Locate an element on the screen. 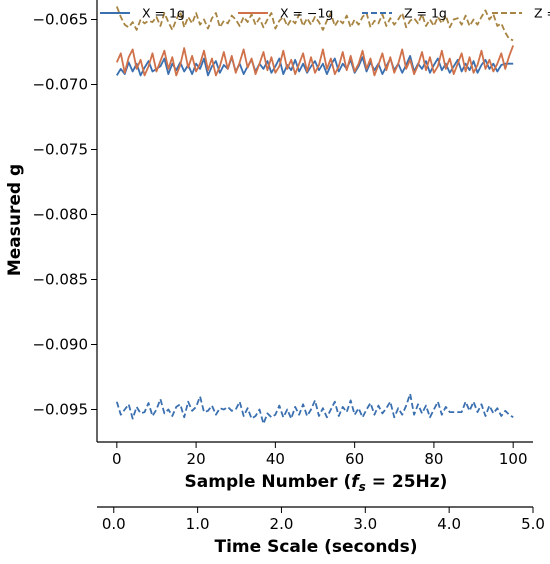  legend-label: X = 1g is located at coordinates (163, 13).